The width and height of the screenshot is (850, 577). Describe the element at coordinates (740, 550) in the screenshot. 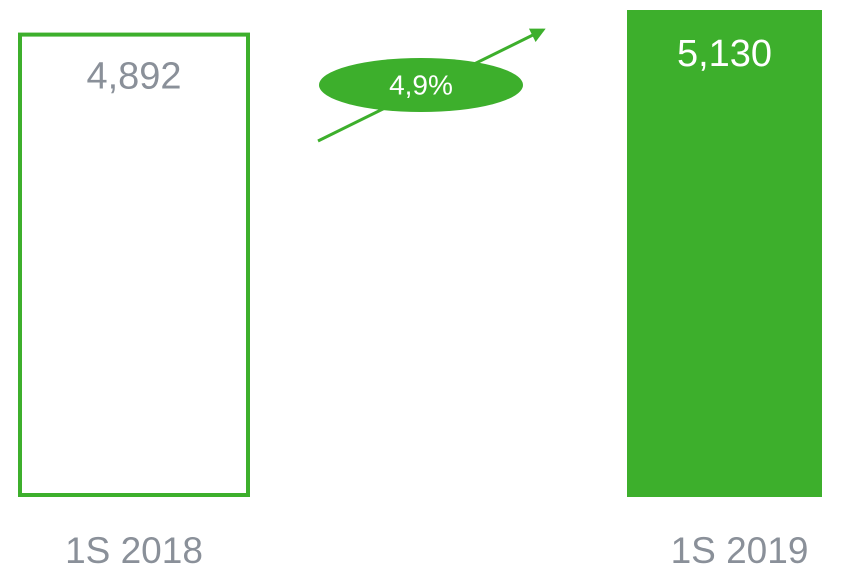

I see `x-tick-label: 1S 2019` at that location.